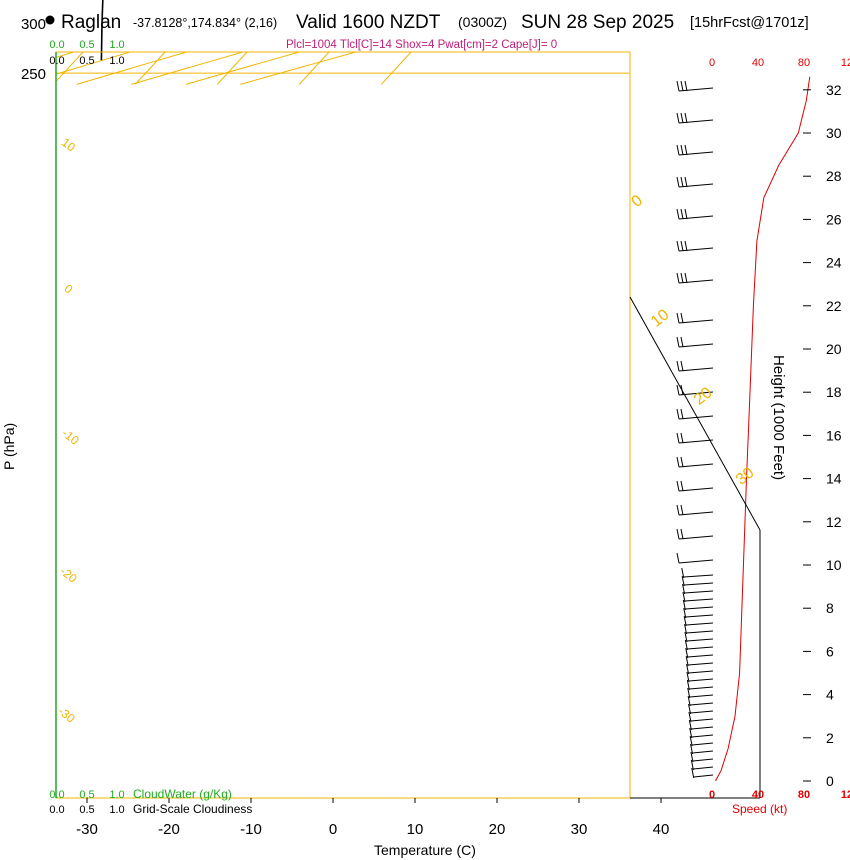  Describe the element at coordinates (830, 738) in the screenshot. I see `height-tick-label: 2` at that location.